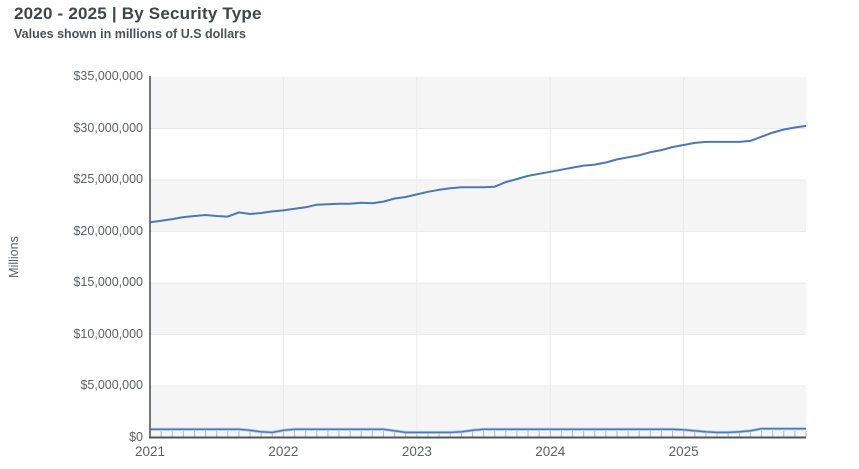  Describe the element at coordinates (283, 451) in the screenshot. I see `x-tick-label: 2022` at that location.